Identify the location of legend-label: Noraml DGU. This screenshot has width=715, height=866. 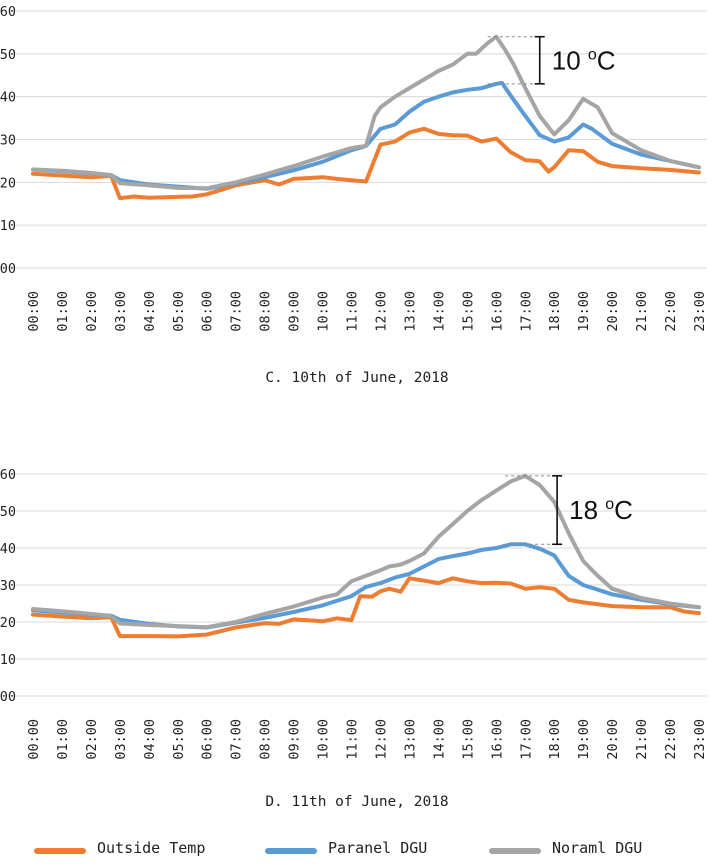
(597, 848).